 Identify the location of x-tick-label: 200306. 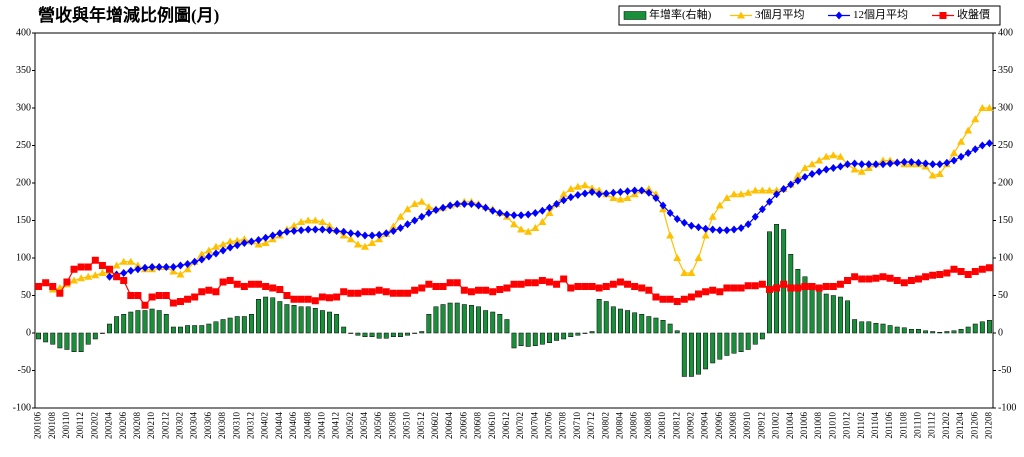
(208, 426).